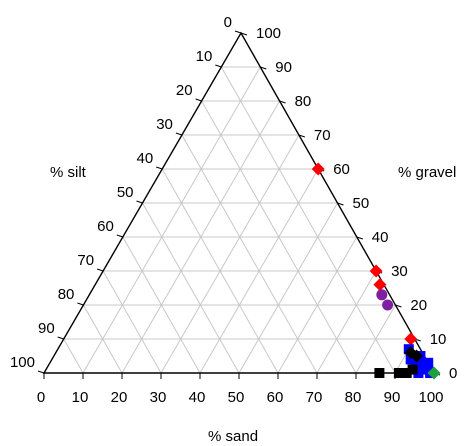 Image resolution: width=466 pixels, height=446 pixels. Describe the element at coordinates (105, 226) in the screenshot. I see `silt-tick-label: 60` at that location.